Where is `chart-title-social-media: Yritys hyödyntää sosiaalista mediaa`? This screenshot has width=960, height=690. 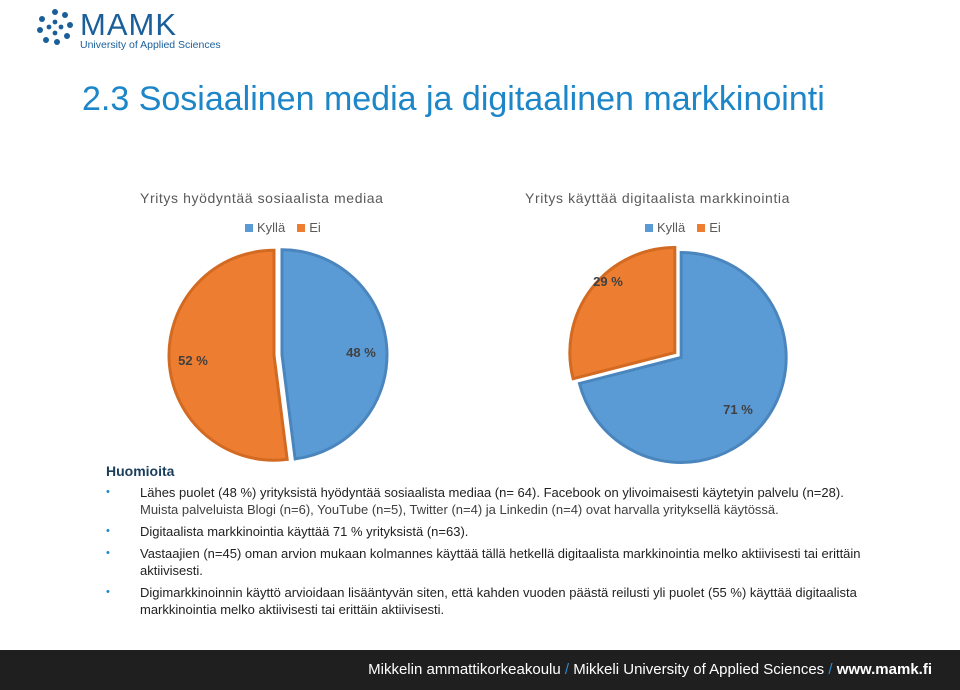
chart-title-social-media: Yritys hyödyntää sosiaalista mediaa is located at coordinates (262, 198).